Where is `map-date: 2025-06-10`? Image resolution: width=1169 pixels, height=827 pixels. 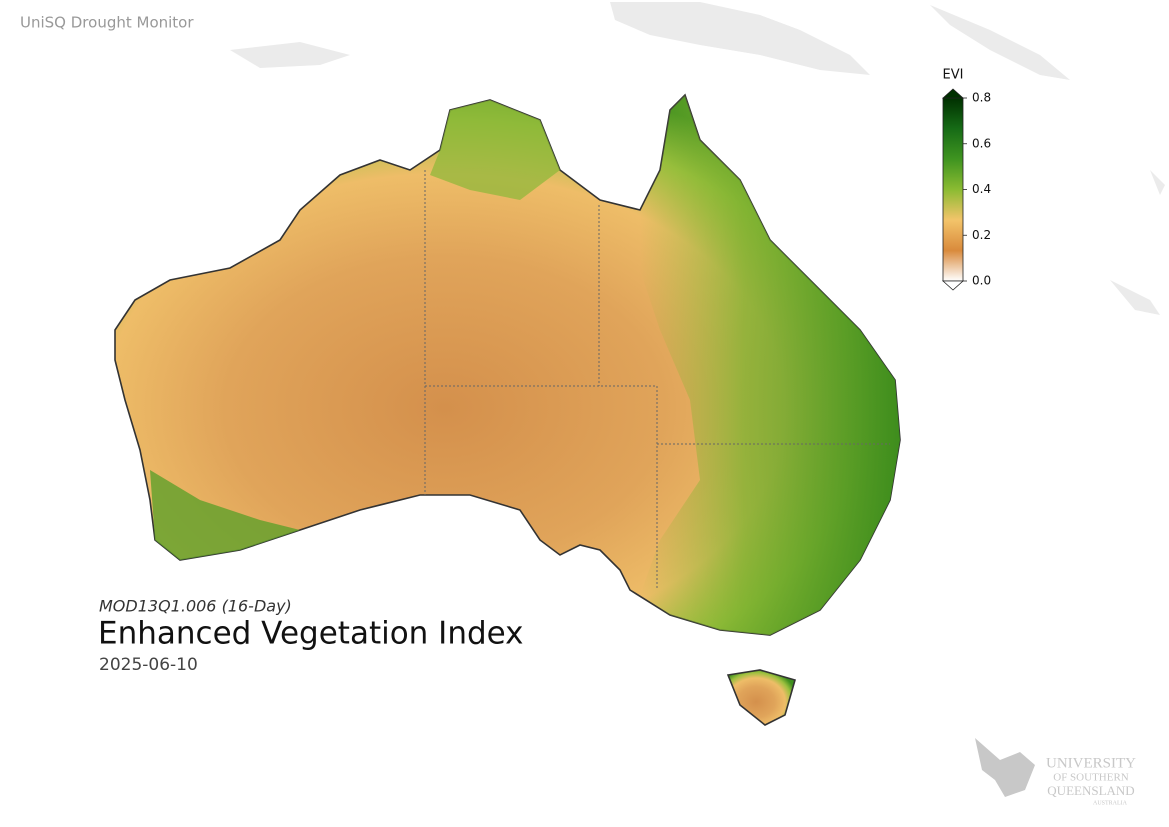
map-date: 2025-06-10 is located at coordinates (148, 665).